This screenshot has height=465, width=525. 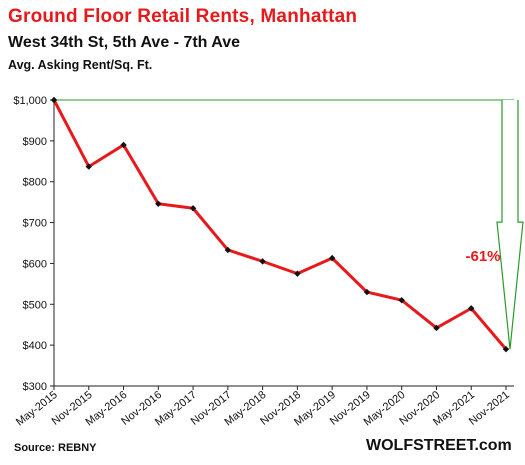 What do you see at coordinates (35, 346) in the screenshot?
I see `y-tick-label: $400` at bounding box center [35, 346].